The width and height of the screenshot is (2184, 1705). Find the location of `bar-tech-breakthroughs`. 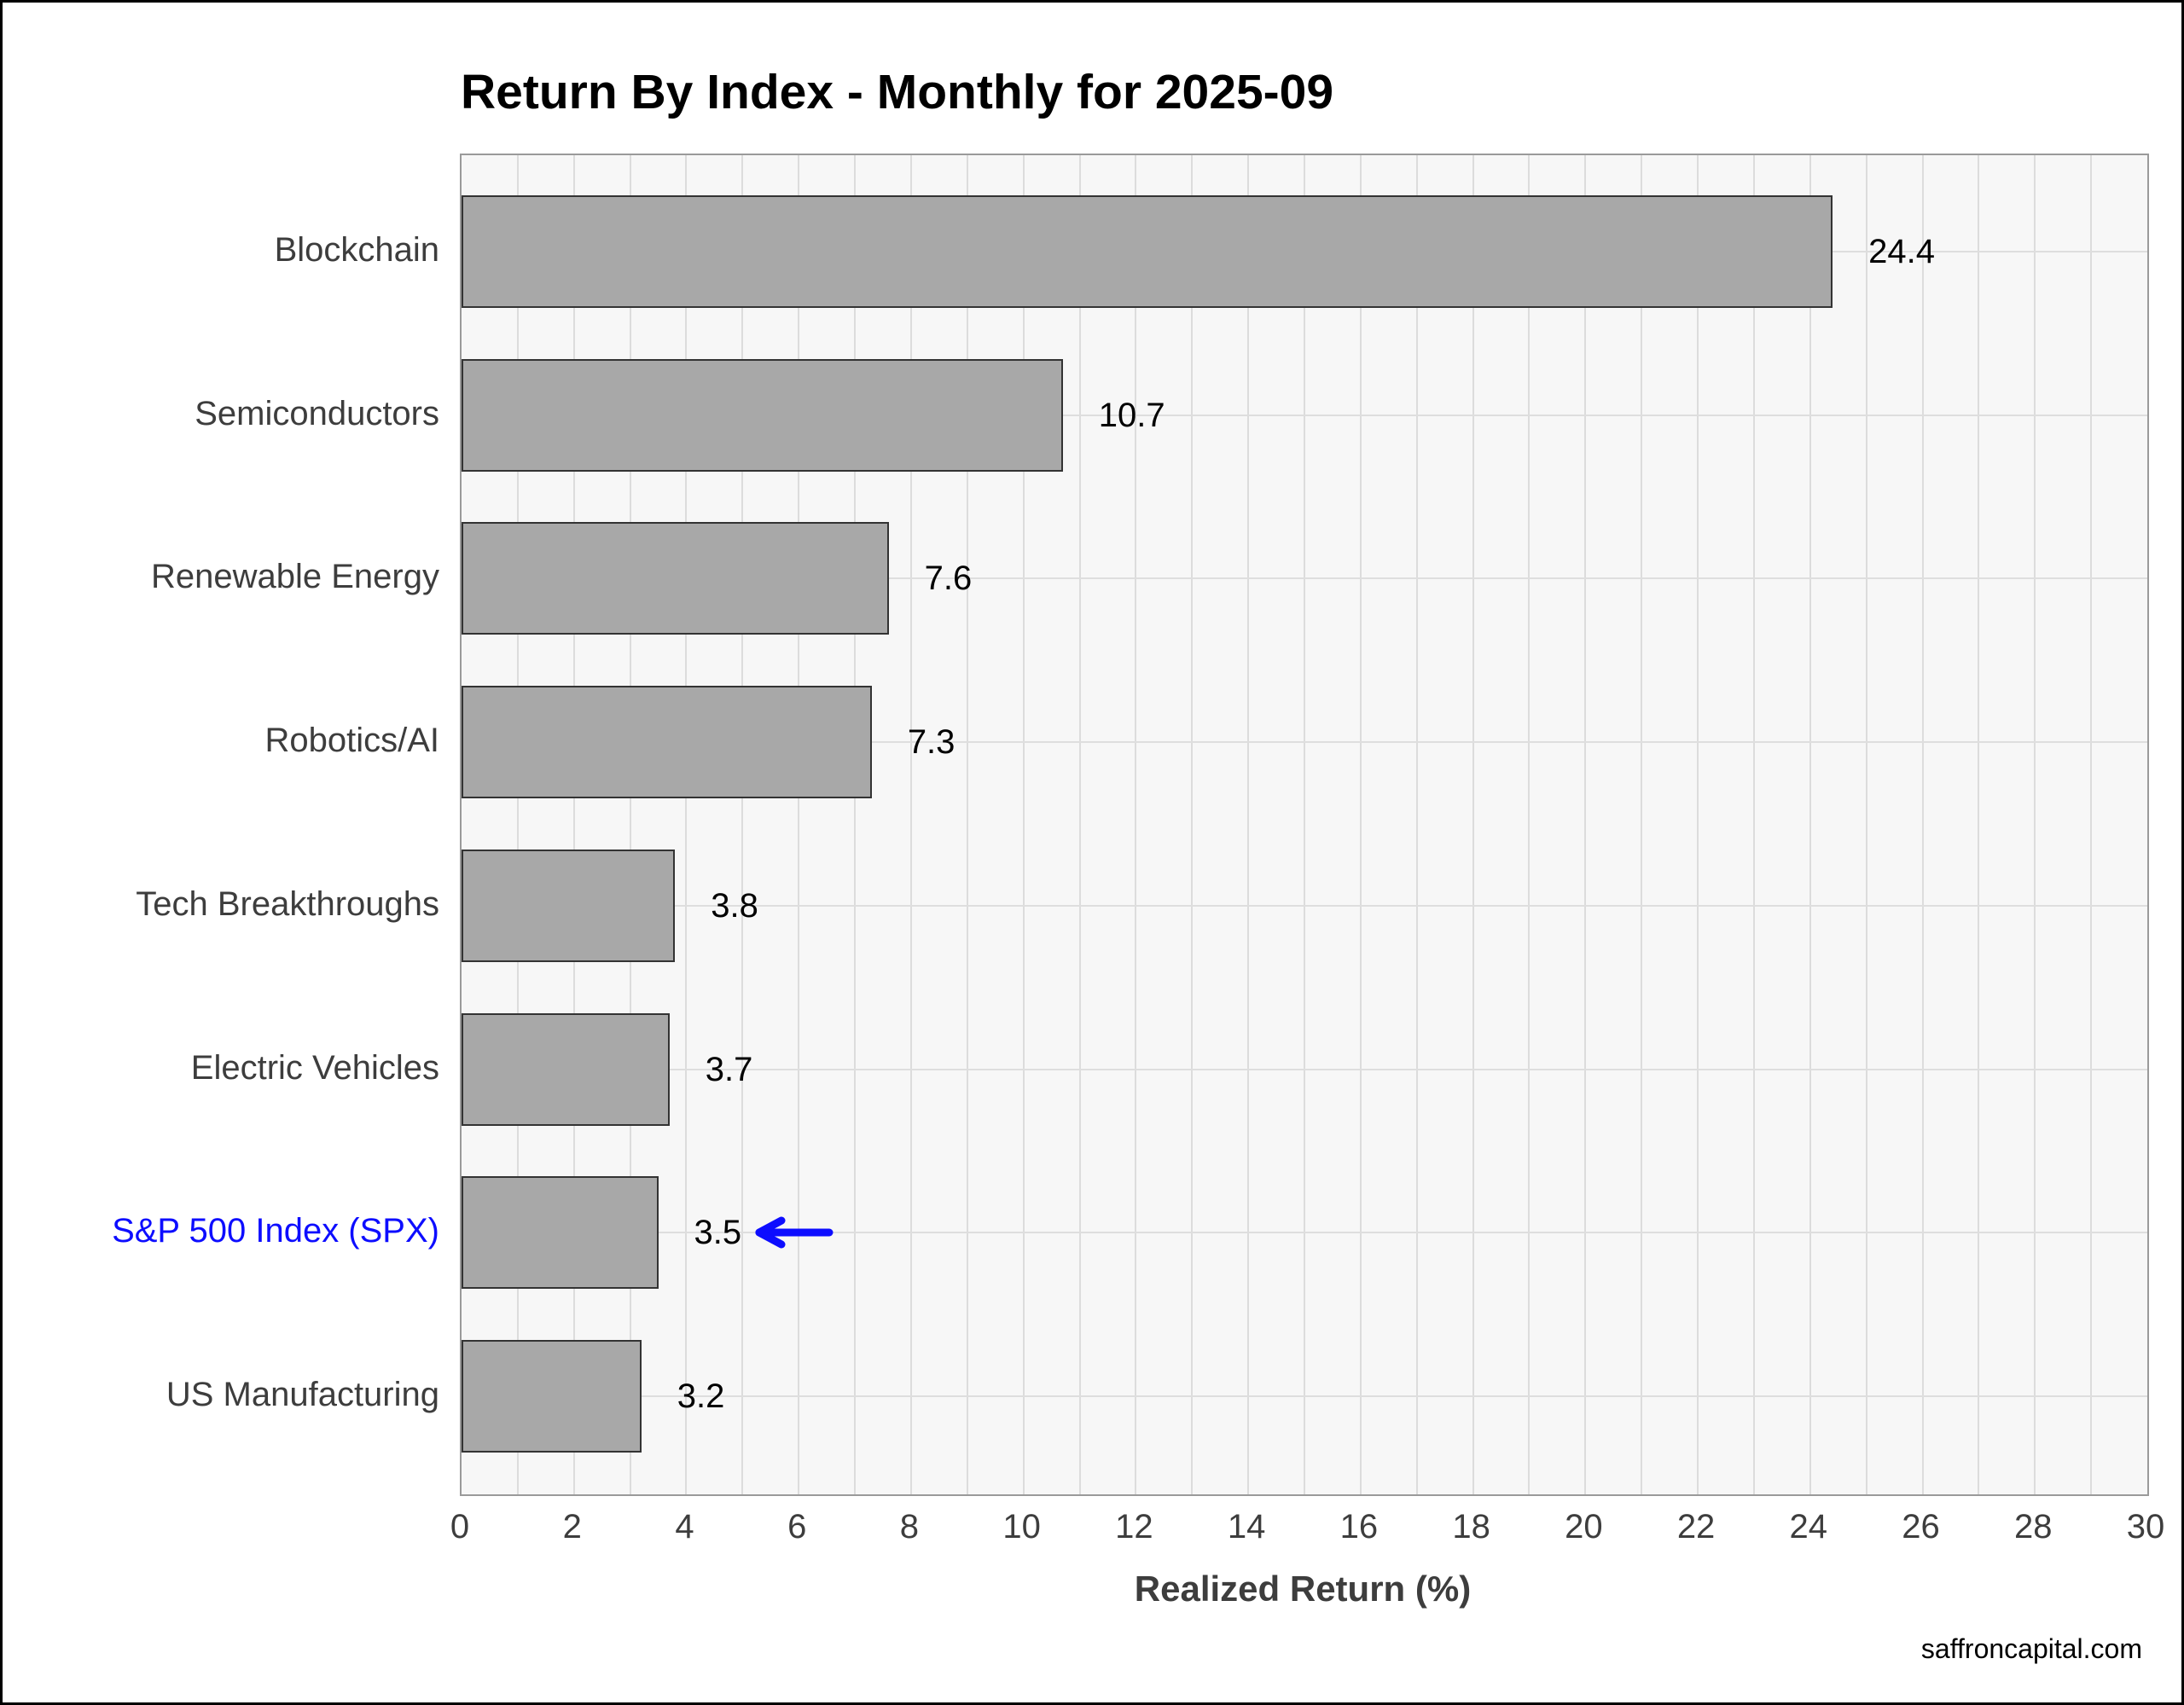

bar-tech-breakthroughs is located at coordinates (569, 905).